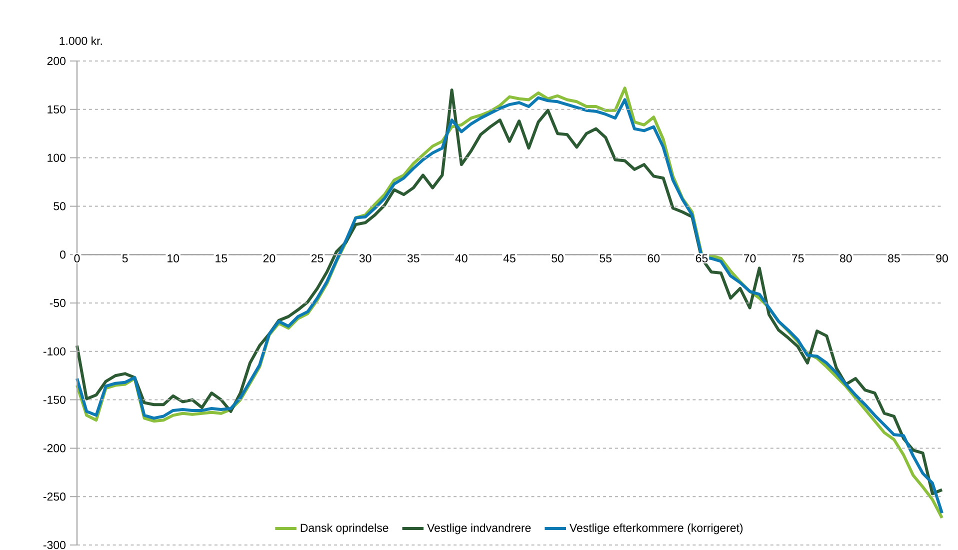  What do you see at coordinates (58, 303) in the screenshot?
I see `y-tick-label: -50` at bounding box center [58, 303].